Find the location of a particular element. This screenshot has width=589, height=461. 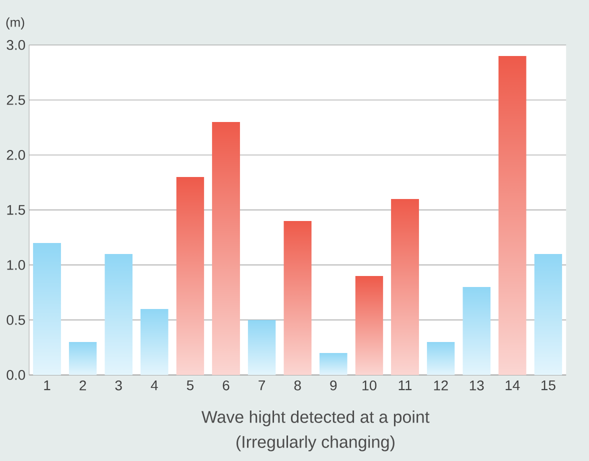

y-tick-label: 1.5 is located at coordinates (16, 210).